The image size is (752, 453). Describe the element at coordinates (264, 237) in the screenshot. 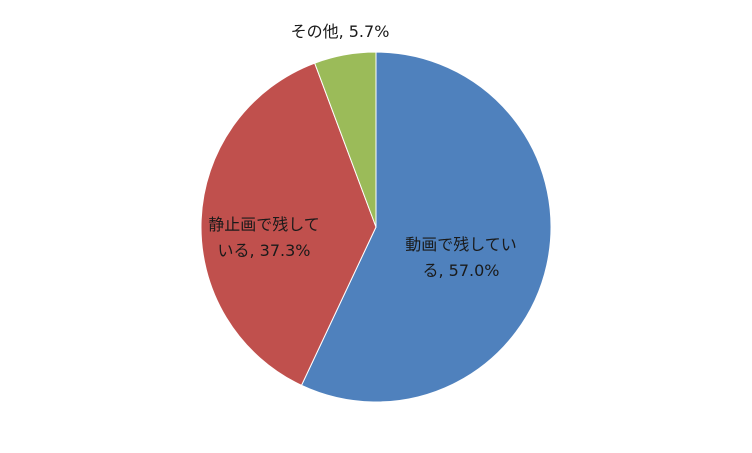

I see `data-label: 静止画で残している, 37.3%` at that location.